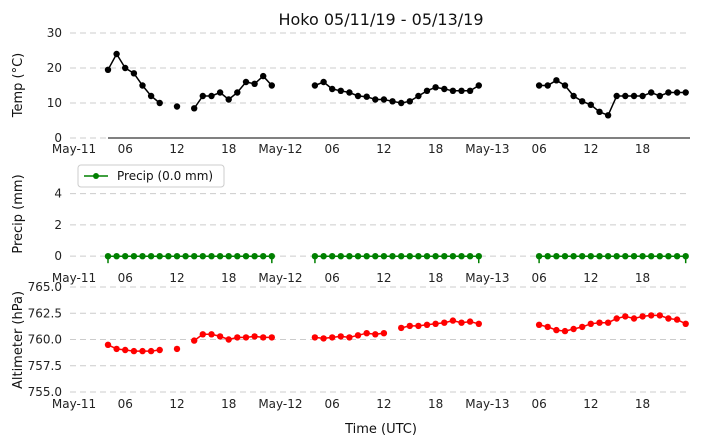 The height and width of the screenshot is (445, 704). What do you see at coordinates (380, 429) in the screenshot?
I see `x-axis-label: Time (UTC)` at bounding box center [380, 429].